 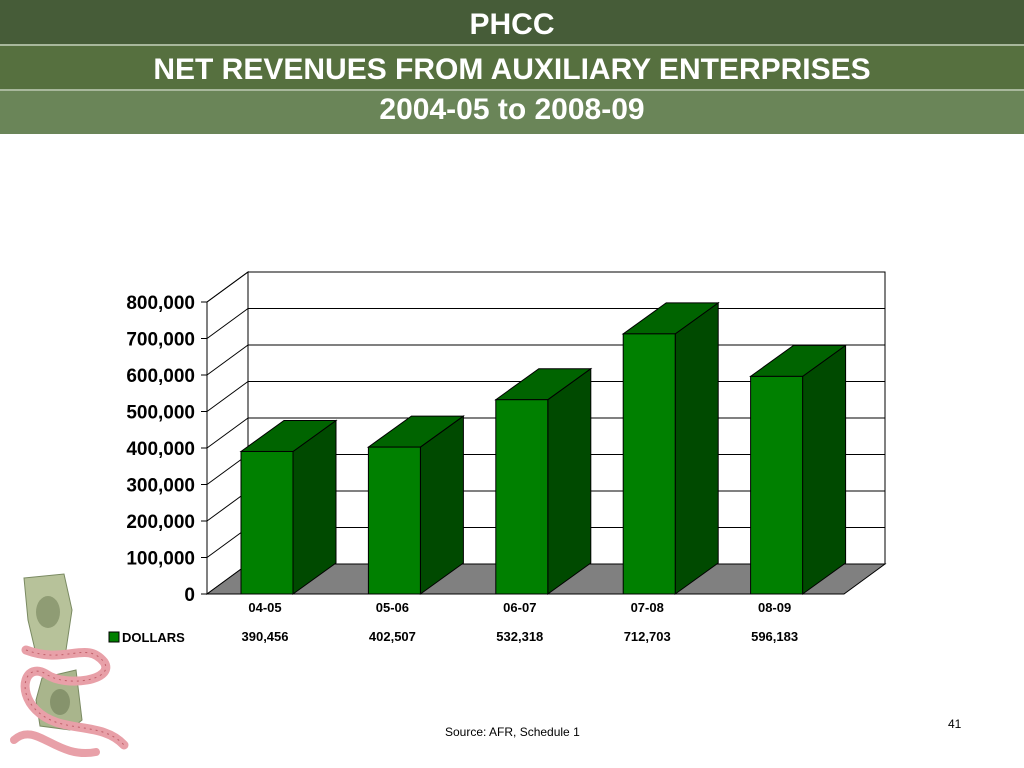 I want to click on legend-label: DOLLARS, so click(x=153, y=637).